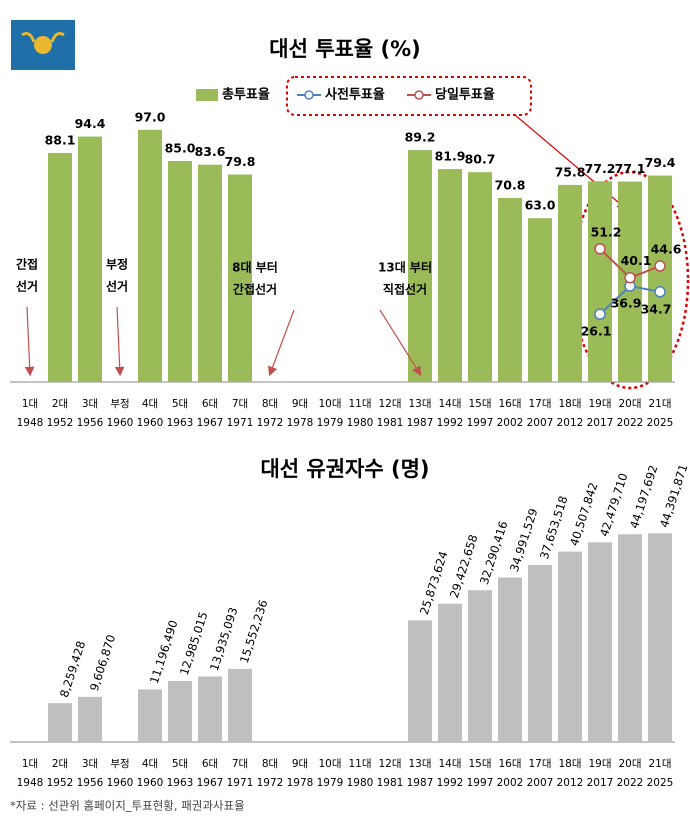 Image resolution: width=690 pixels, height=823 pixels. What do you see at coordinates (270, 423) in the screenshot?
I see `x-year-label: 1972` at bounding box center [270, 423].